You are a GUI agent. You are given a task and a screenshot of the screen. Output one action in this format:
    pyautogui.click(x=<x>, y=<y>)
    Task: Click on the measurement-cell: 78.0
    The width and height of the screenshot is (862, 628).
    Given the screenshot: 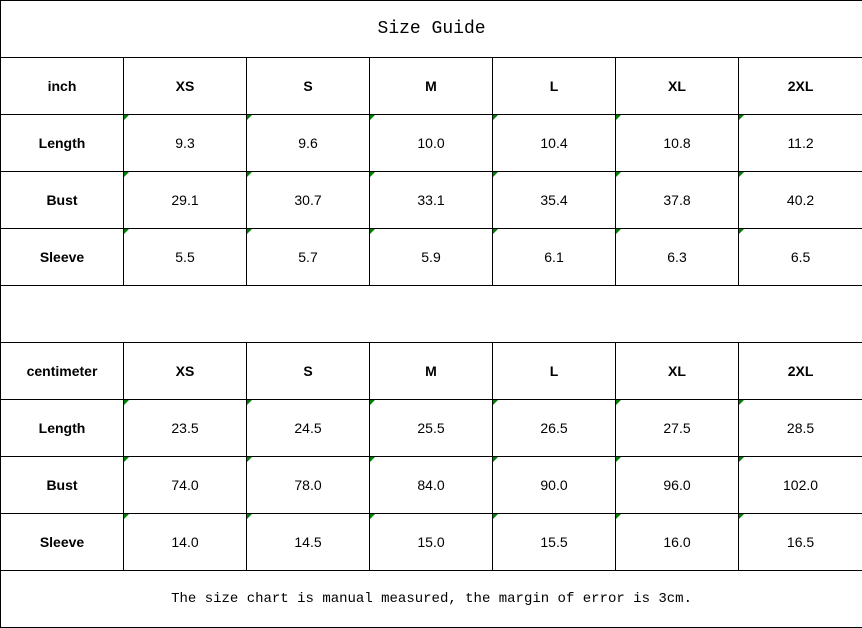 What is the action you would take?
    pyautogui.click(x=308, y=485)
    